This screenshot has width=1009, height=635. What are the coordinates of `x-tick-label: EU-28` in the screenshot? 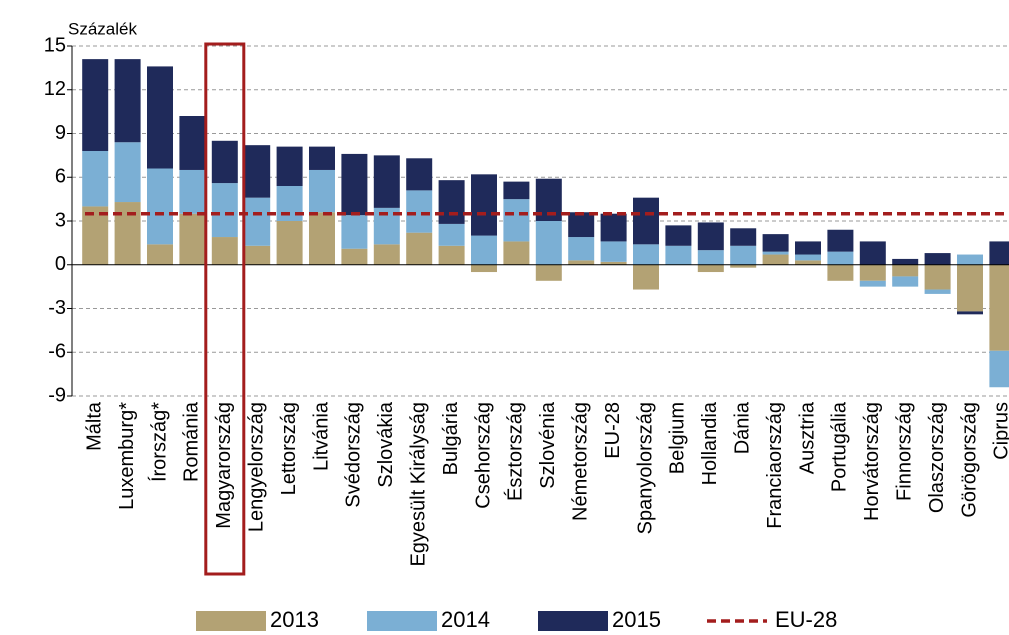 It's located at (613, 430).